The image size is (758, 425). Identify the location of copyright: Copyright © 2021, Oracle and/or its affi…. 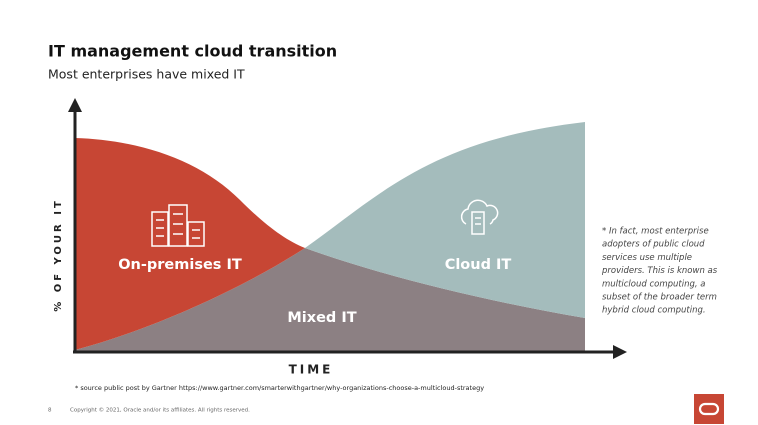
(160, 410).